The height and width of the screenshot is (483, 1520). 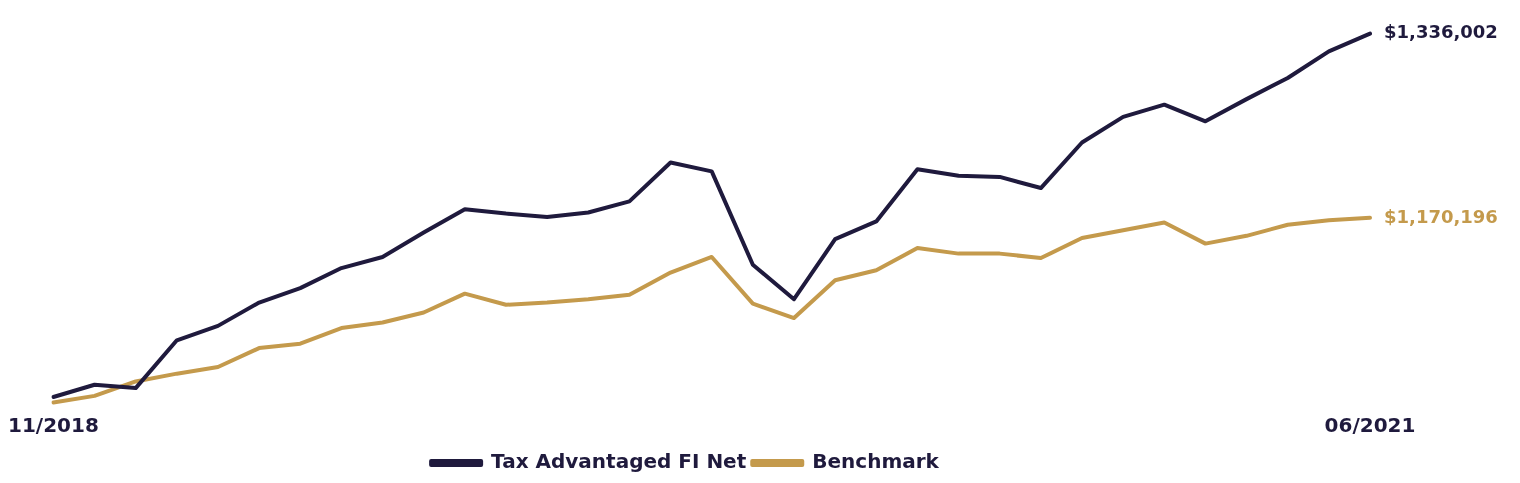 What do you see at coordinates (619, 461) in the screenshot?
I see `legend-label: Tax Advantaged FI Net` at bounding box center [619, 461].